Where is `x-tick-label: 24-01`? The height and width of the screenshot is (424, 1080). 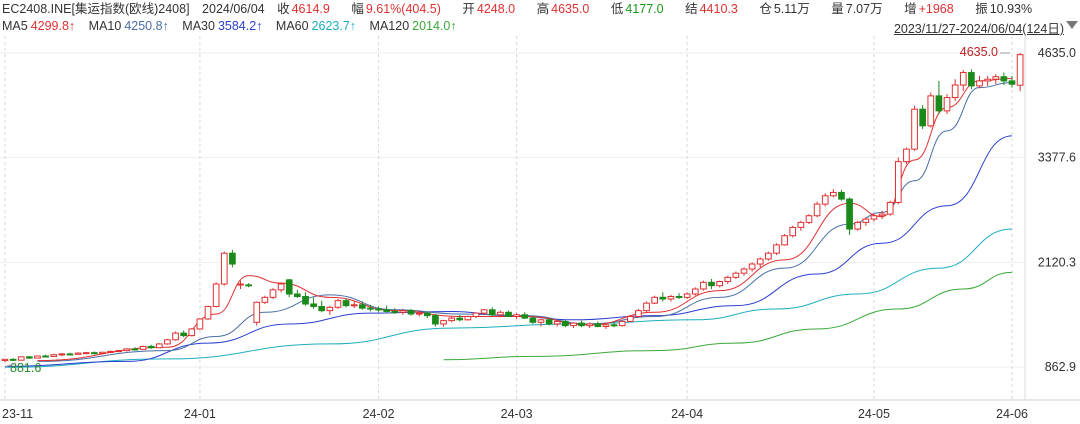 x-tick-label: 24-01 is located at coordinates (200, 414).